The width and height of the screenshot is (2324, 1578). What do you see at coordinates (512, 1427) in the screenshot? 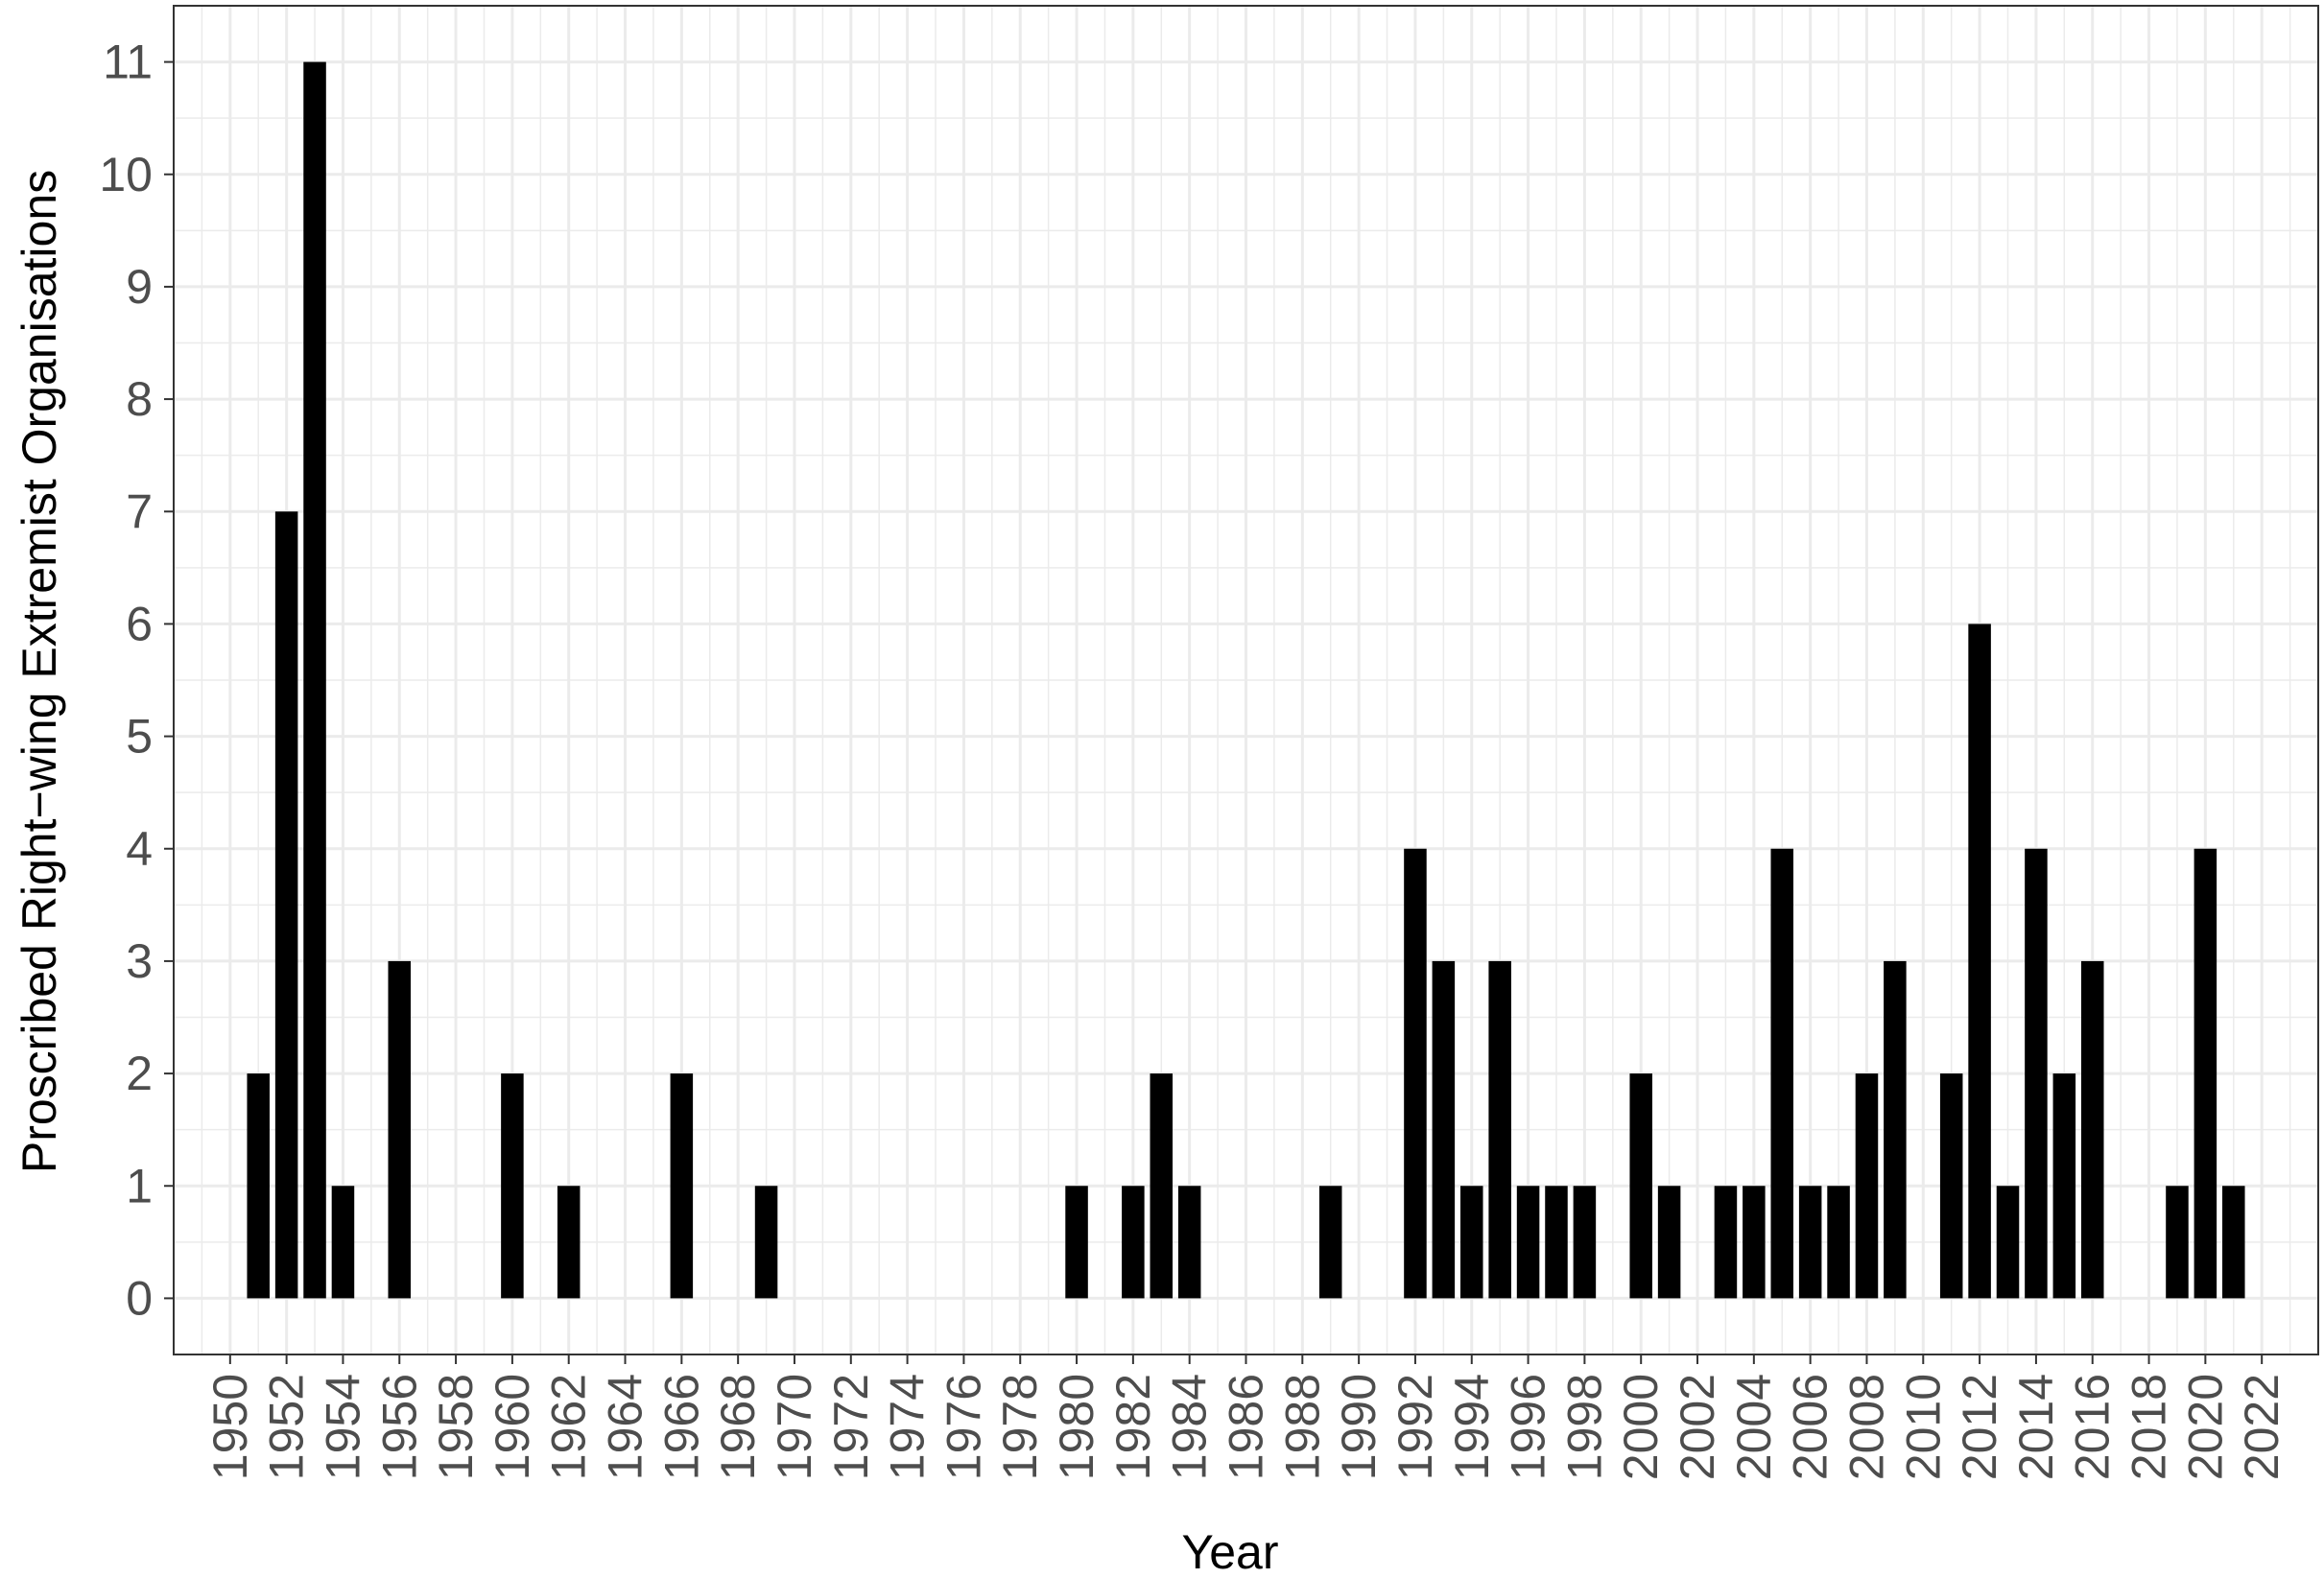
I see `x-tick-label: 1960` at bounding box center [512, 1427].